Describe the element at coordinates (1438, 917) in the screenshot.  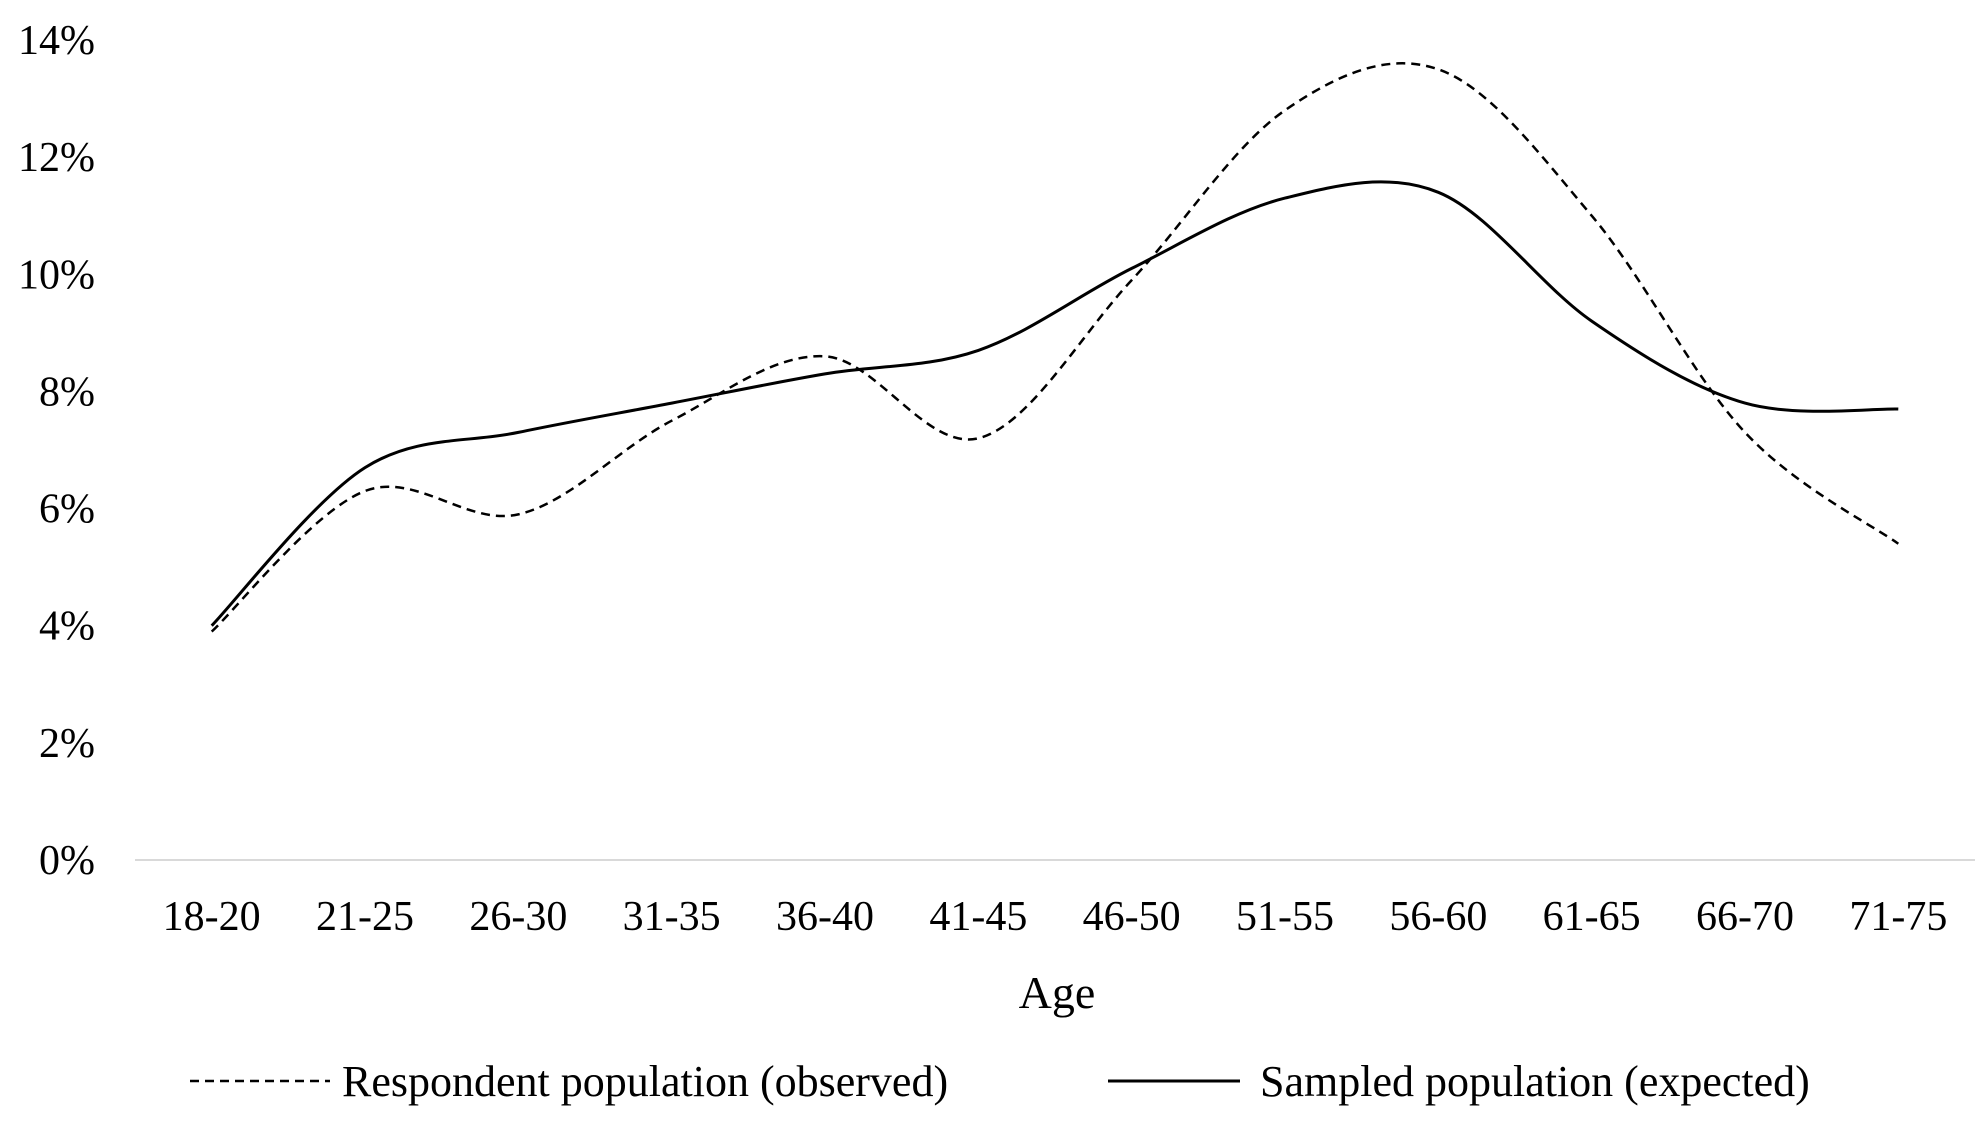
I see `x-tick-label: 56-60` at that location.